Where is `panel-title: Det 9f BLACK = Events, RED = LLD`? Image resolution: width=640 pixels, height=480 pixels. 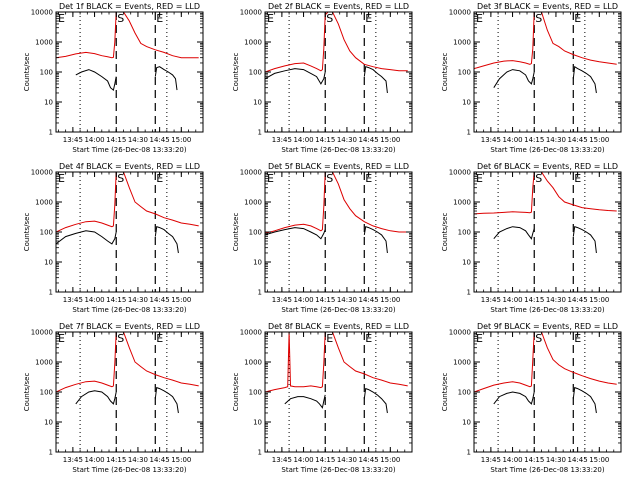
panel-title: Det 9f BLACK = Events, RED = LLD is located at coordinates (547, 326).